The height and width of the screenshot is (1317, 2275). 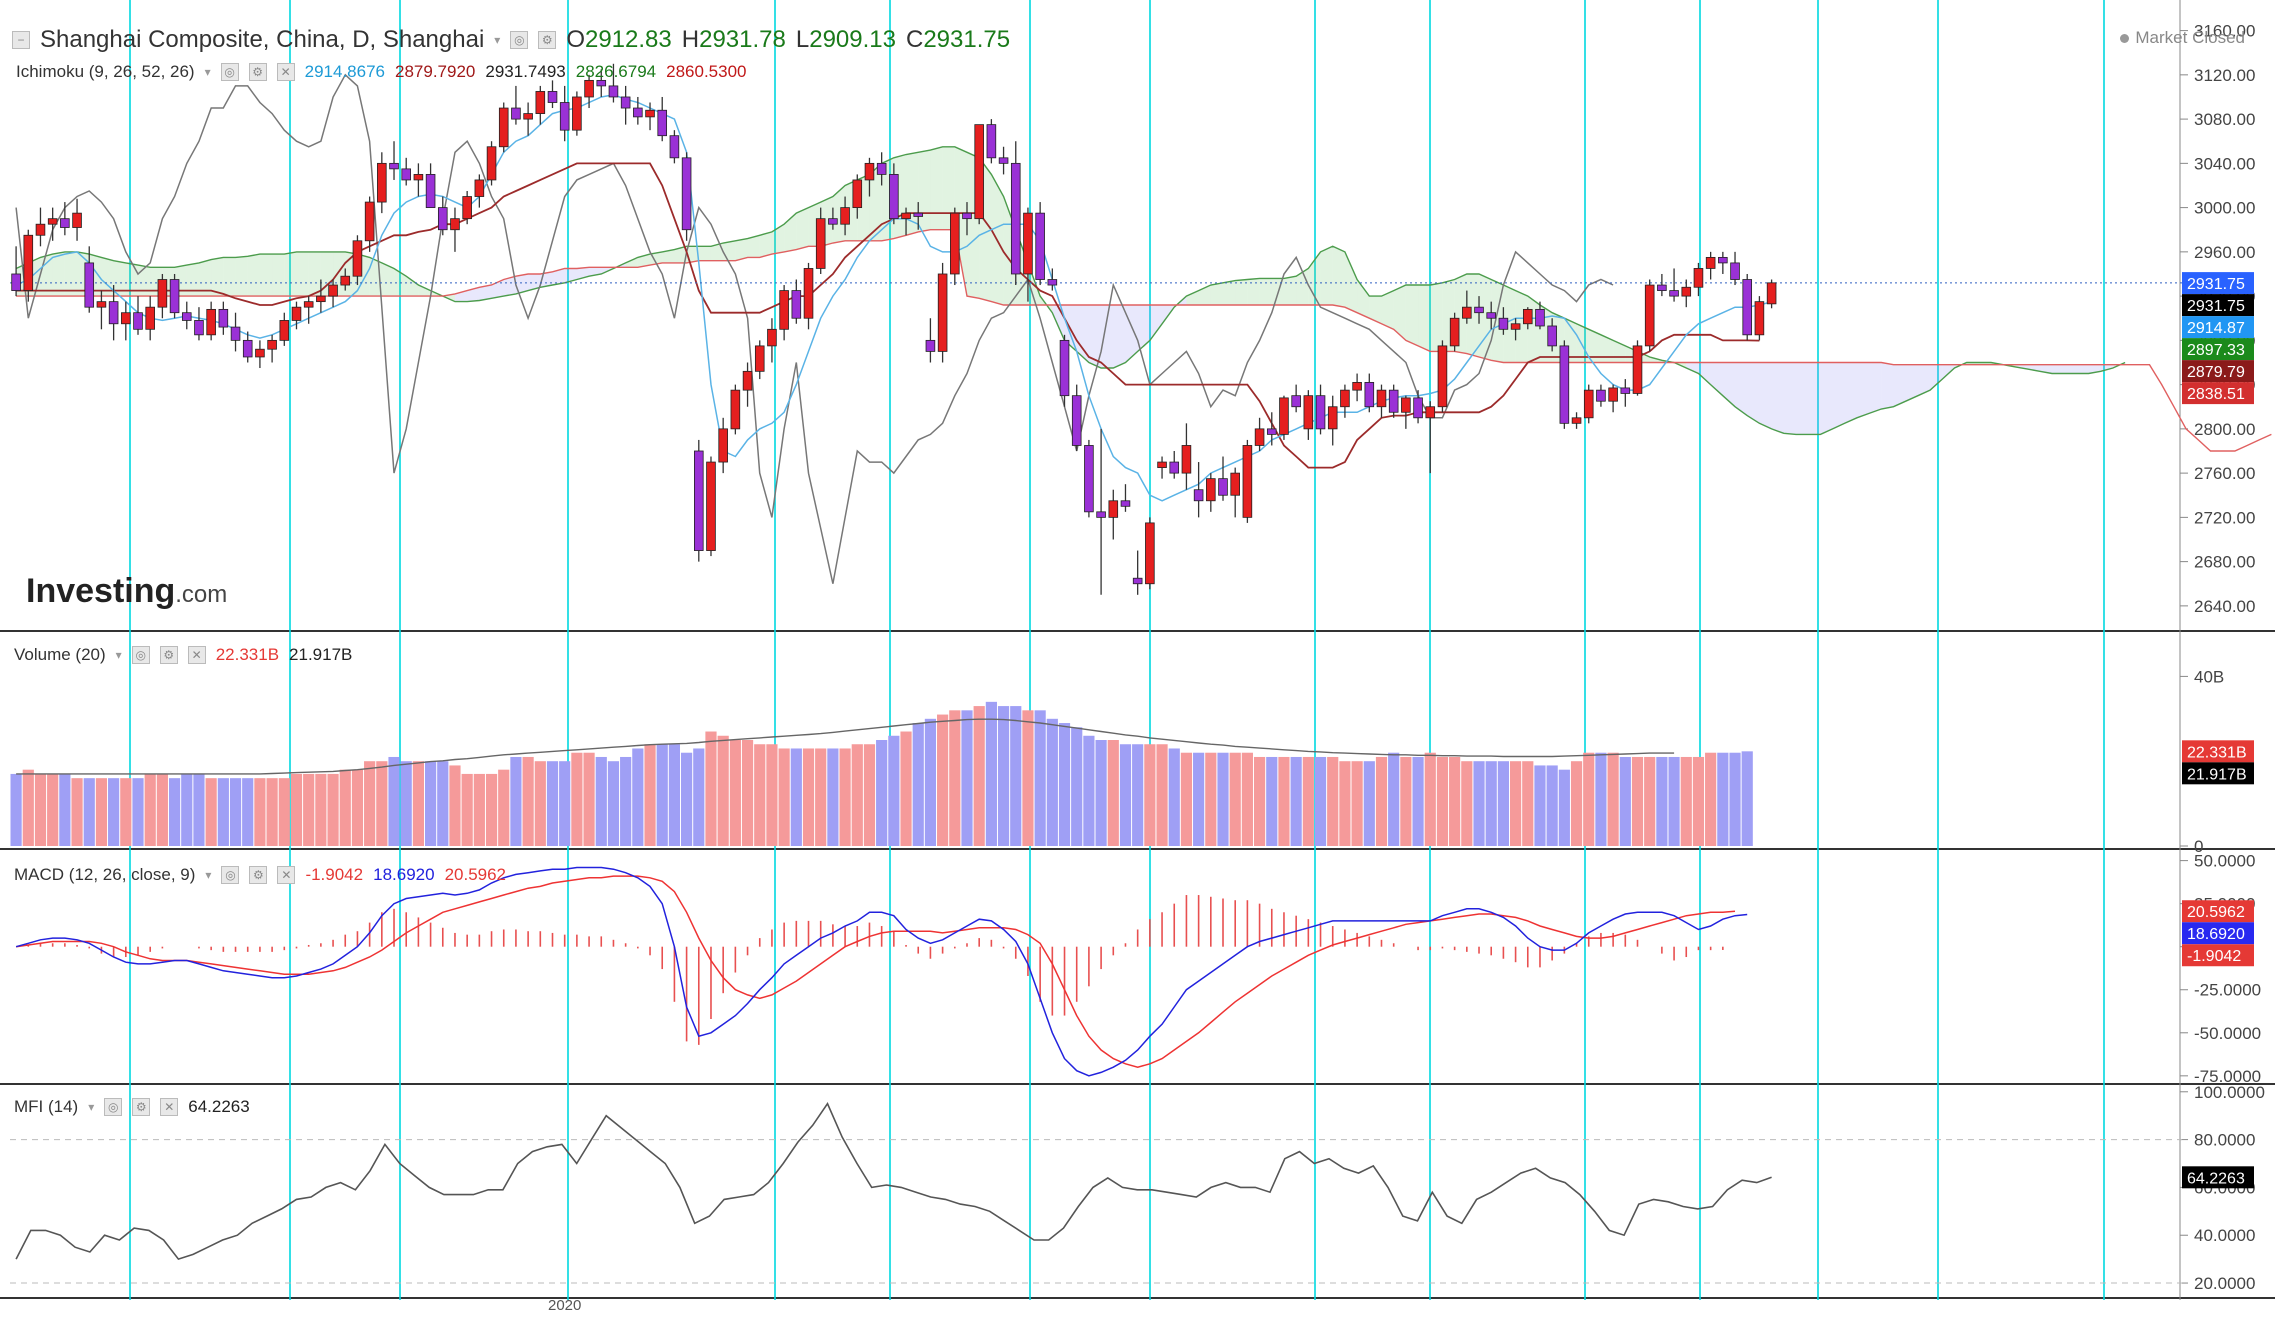 What do you see at coordinates (2125, 38) in the screenshot?
I see `status-dot-icon` at bounding box center [2125, 38].